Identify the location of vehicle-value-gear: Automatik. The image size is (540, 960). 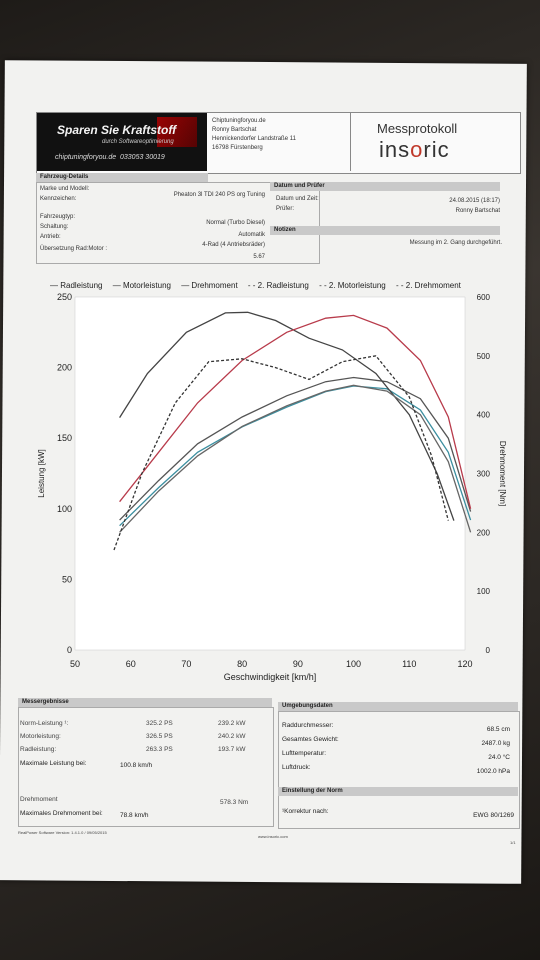
(251, 235).